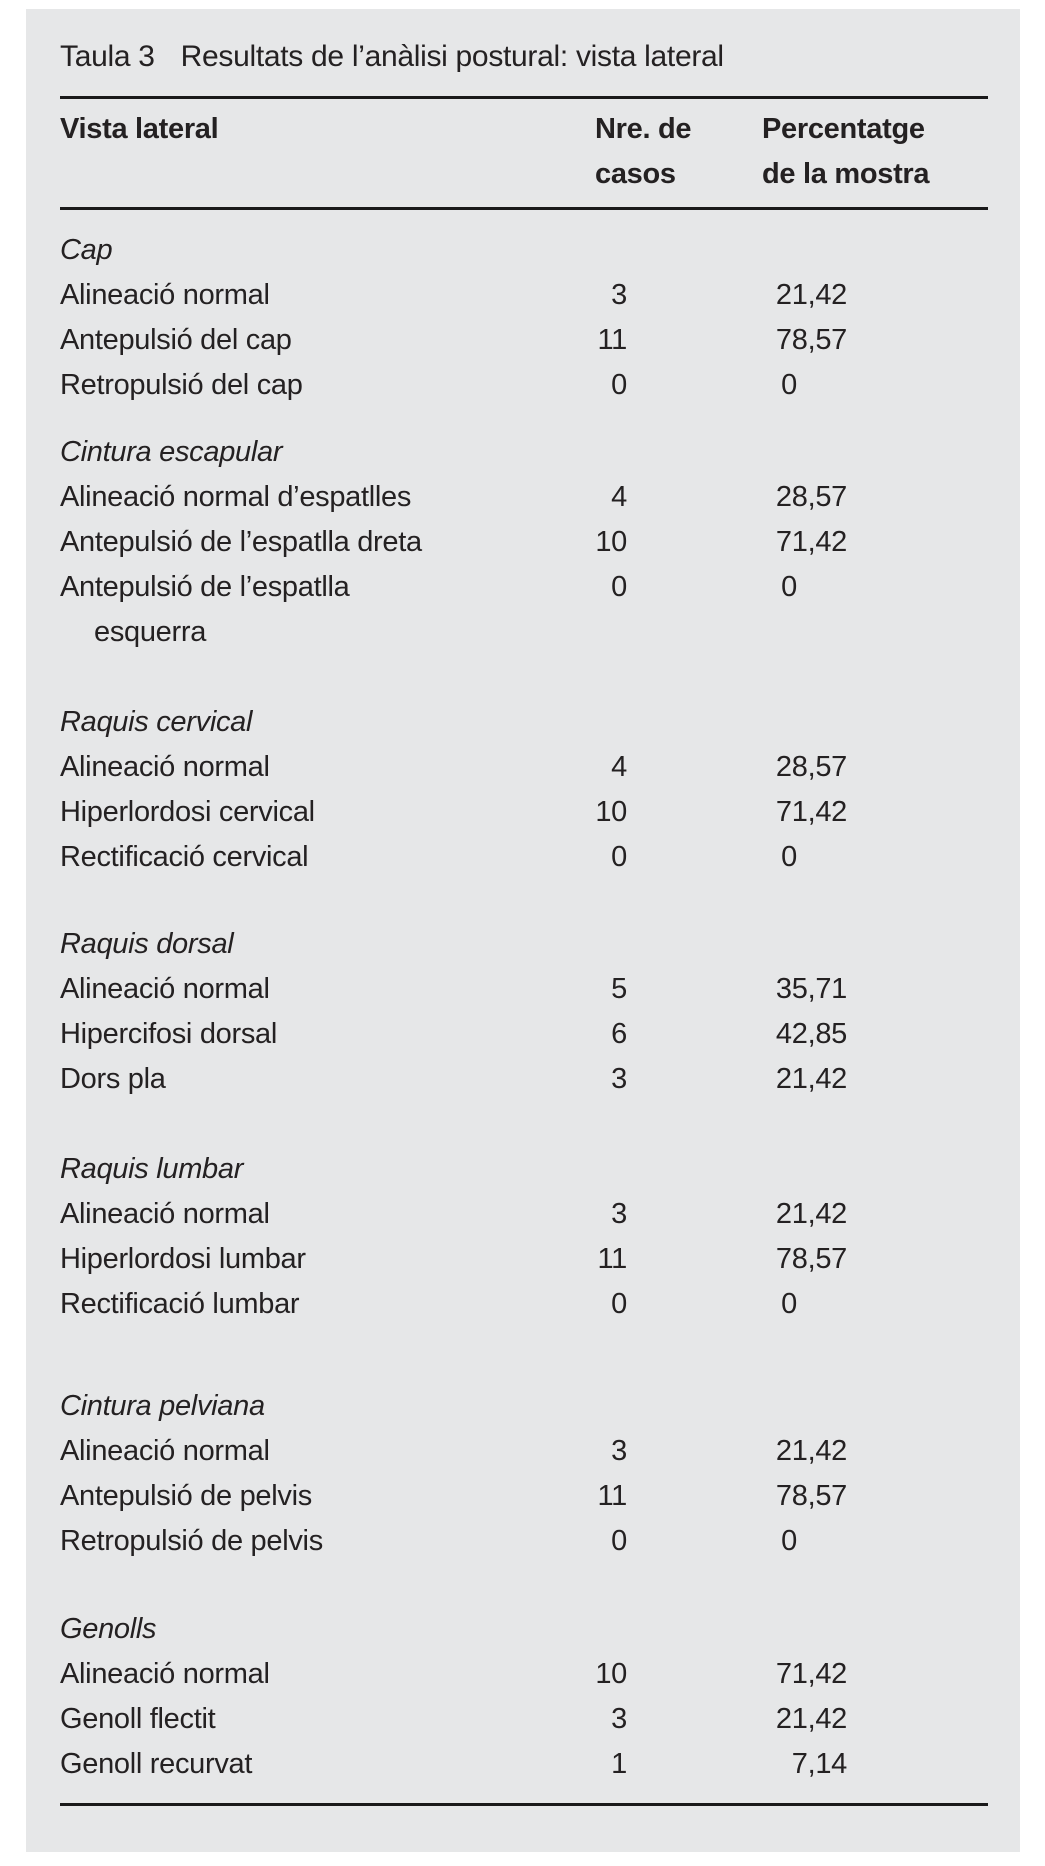 This screenshot has width=1045, height=1866. What do you see at coordinates (524, 989) in the screenshot?
I see `table-row: Alineació normal 5 35,71` at bounding box center [524, 989].